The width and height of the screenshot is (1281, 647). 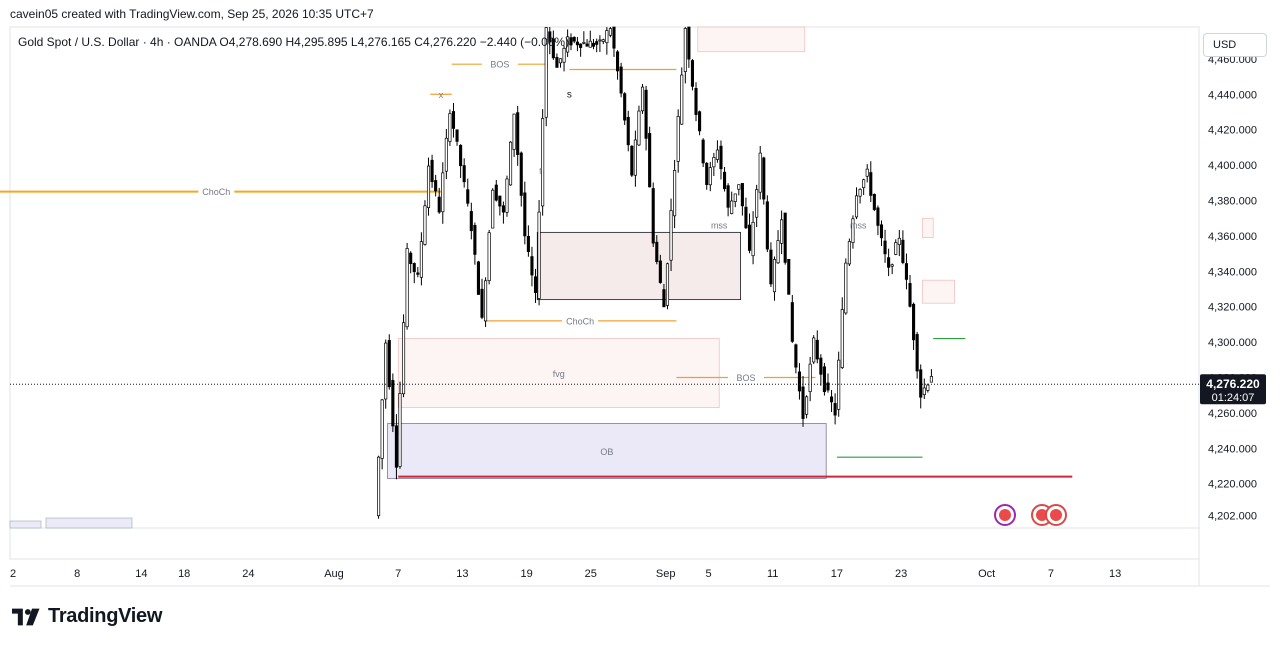 What do you see at coordinates (141, 574) in the screenshot?
I see `time-tick-label: 14` at bounding box center [141, 574].